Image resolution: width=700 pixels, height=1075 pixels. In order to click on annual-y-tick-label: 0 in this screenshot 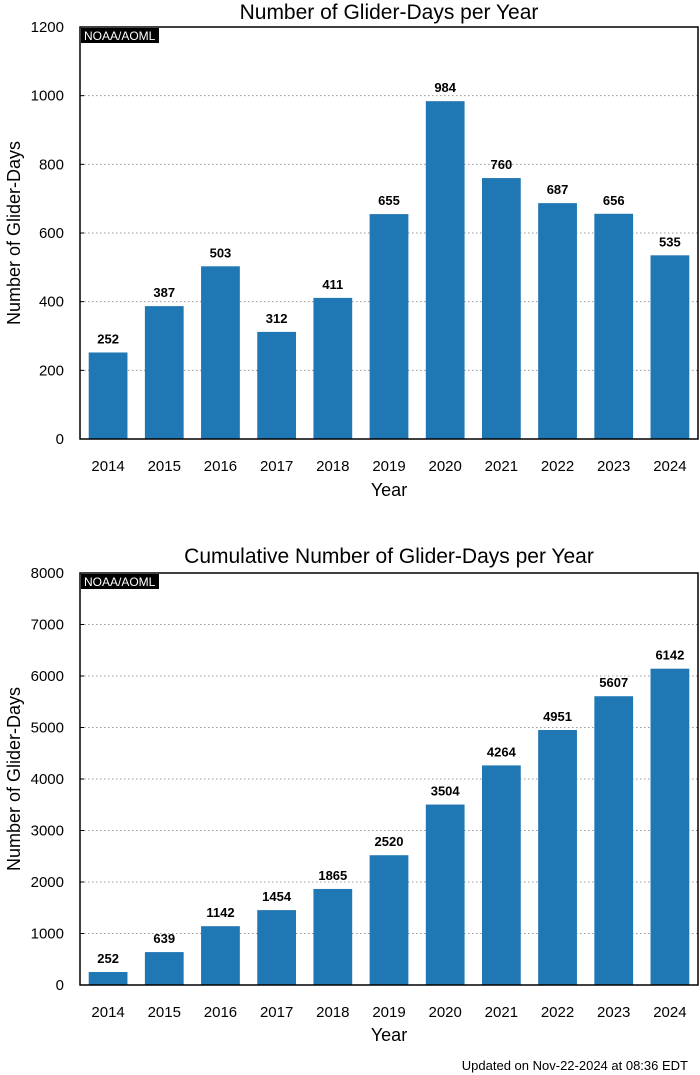, I will do `click(60, 439)`.